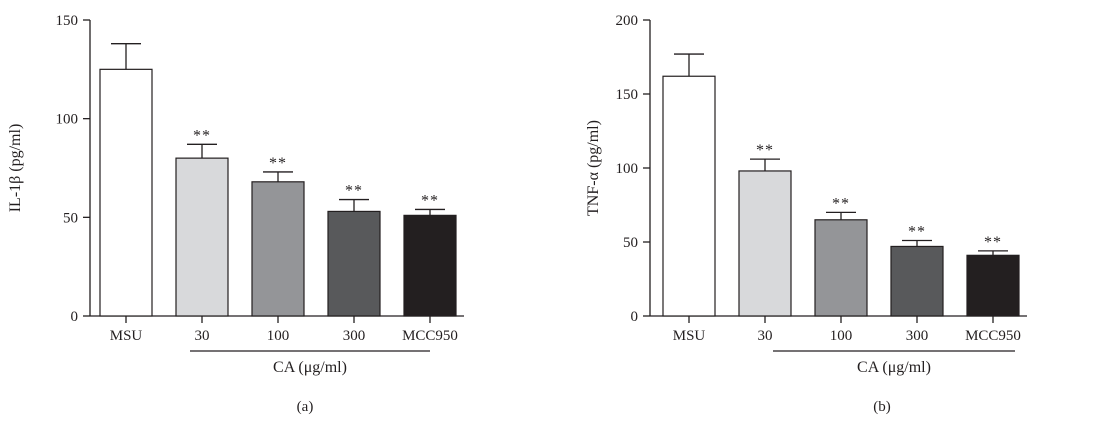 The image size is (1101, 424). What do you see at coordinates (15, 168) in the screenshot?
I see `y-axis-title: IL-1β (pg/ml)` at bounding box center [15, 168].